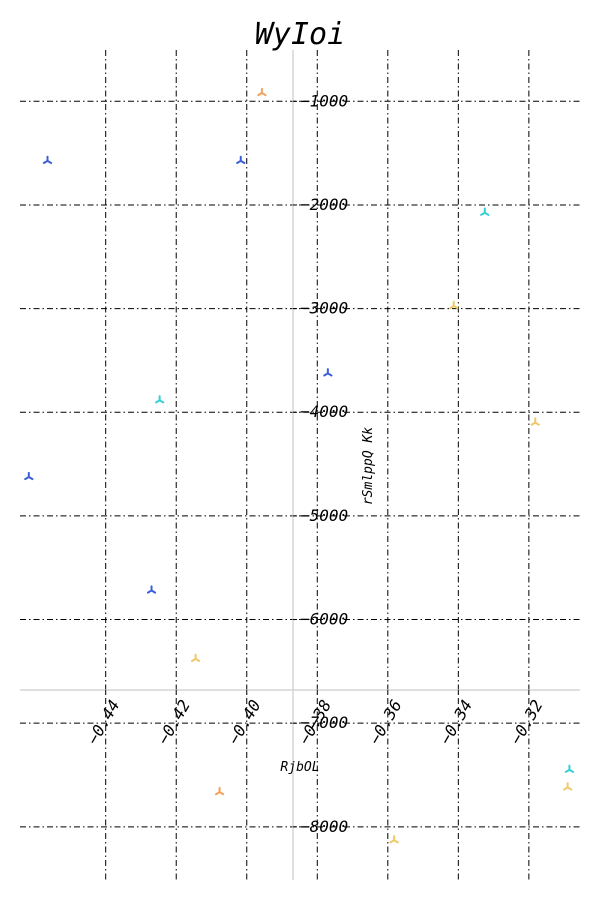  Describe the element at coordinates (174, 722) in the screenshot. I see `x-tick-label: −0.42` at that location.